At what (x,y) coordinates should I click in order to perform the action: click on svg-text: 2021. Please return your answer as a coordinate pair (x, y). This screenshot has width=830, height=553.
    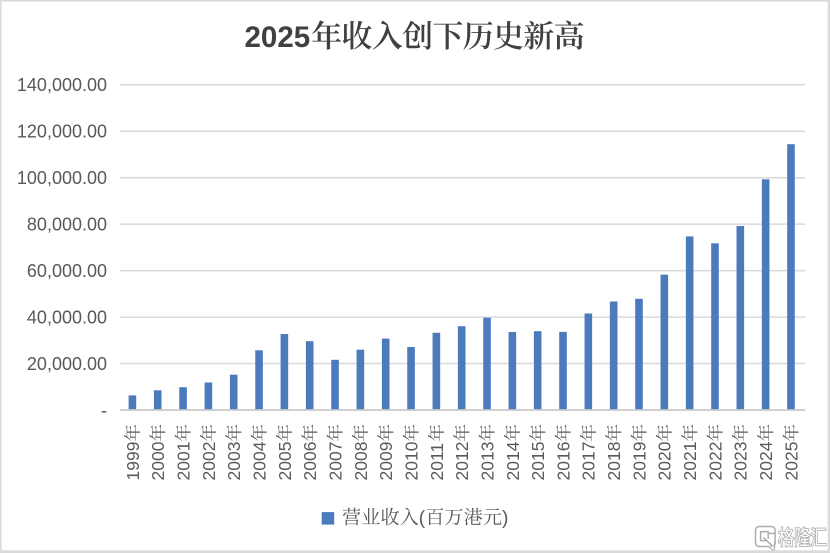
    Looking at the image, I should click on (690, 461).